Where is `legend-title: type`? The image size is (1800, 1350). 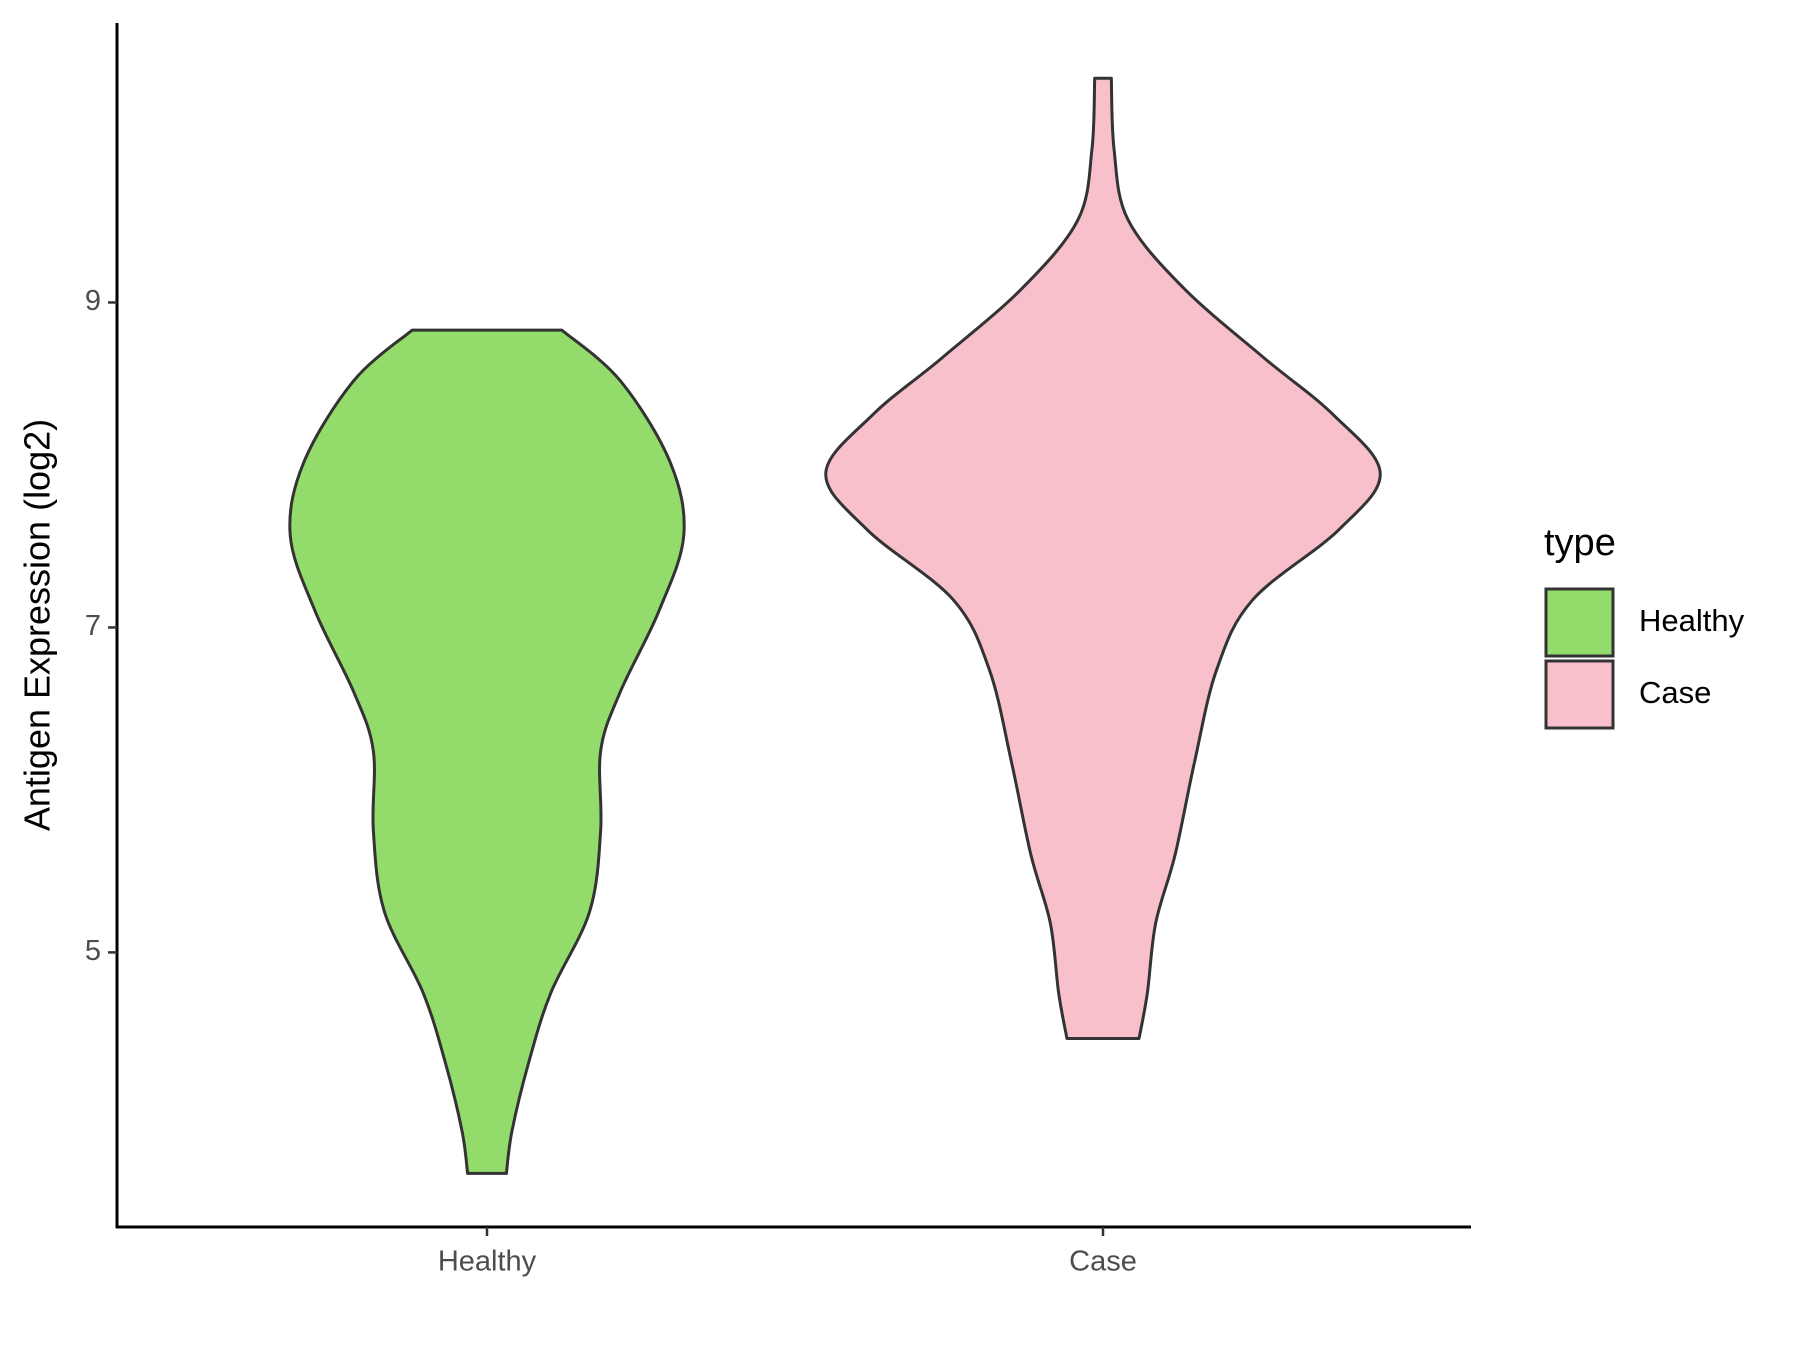 legend-title: type is located at coordinates (1580, 543).